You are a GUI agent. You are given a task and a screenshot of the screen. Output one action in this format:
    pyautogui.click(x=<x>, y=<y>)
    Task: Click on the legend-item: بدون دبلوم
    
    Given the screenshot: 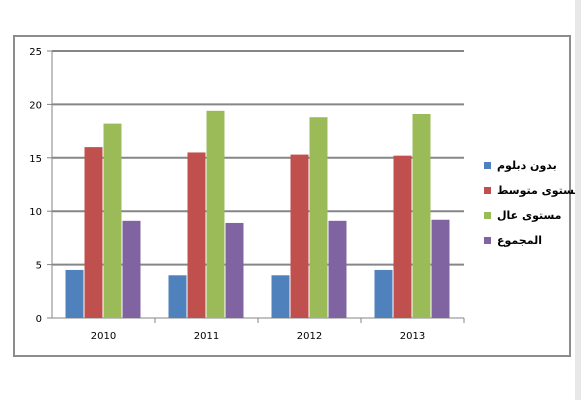 What is the action you would take?
    pyautogui.click(x=530, y=165)
    